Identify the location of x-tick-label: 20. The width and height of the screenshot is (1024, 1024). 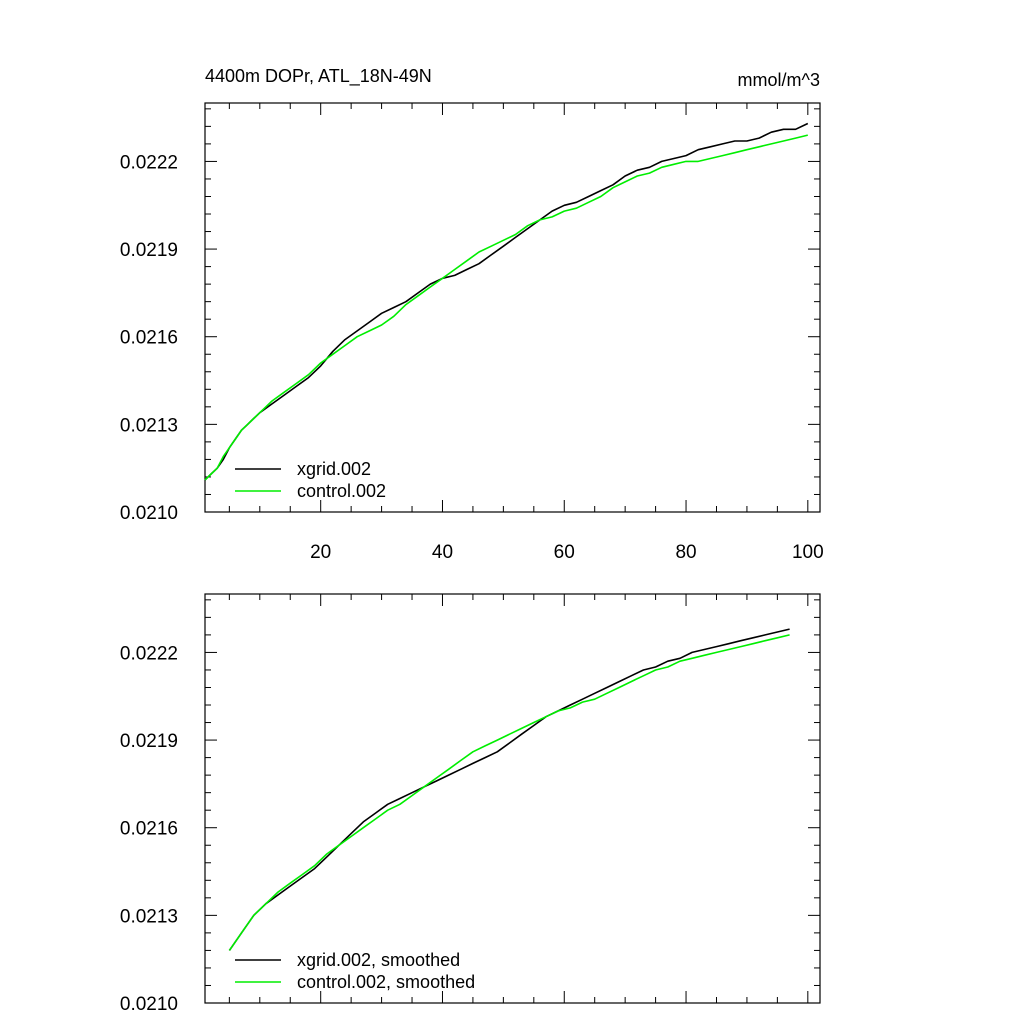
(320, 552).